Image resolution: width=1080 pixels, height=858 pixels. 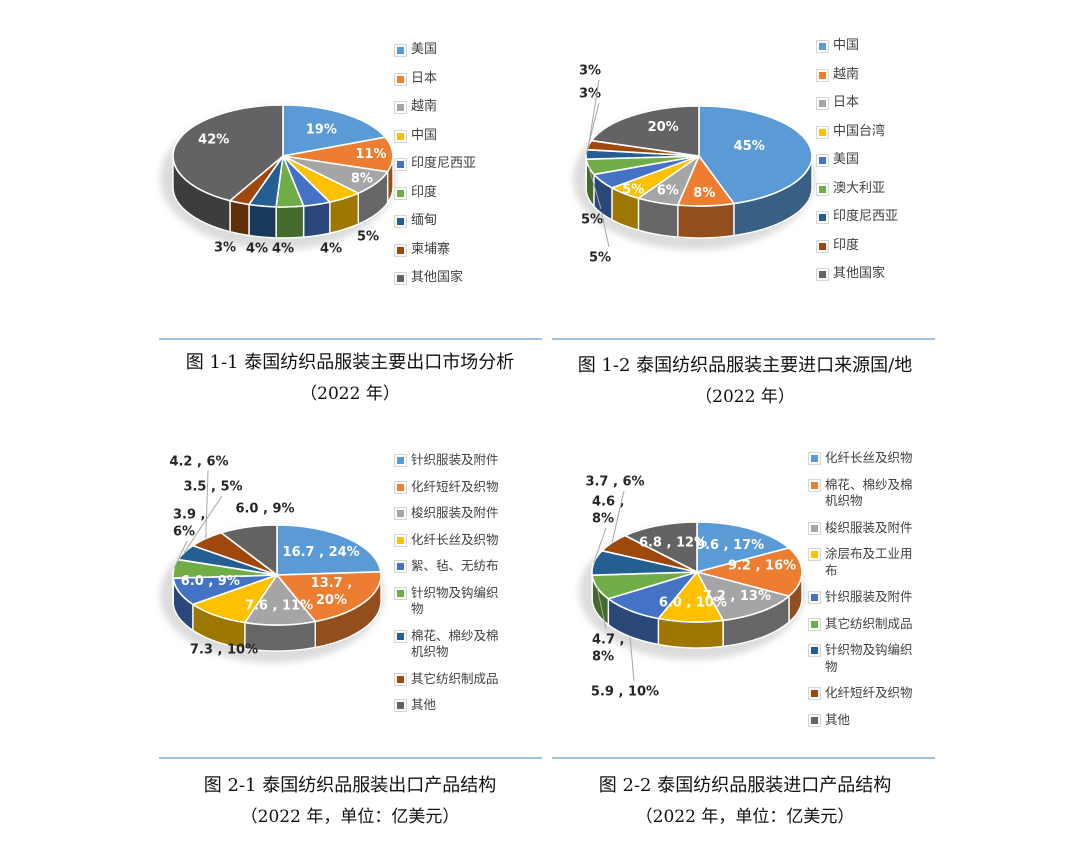 What do you see at coordinates (600, 258) in the screenshot?
I see `pie-data-label: 5%` at bounding box center [600, 258].